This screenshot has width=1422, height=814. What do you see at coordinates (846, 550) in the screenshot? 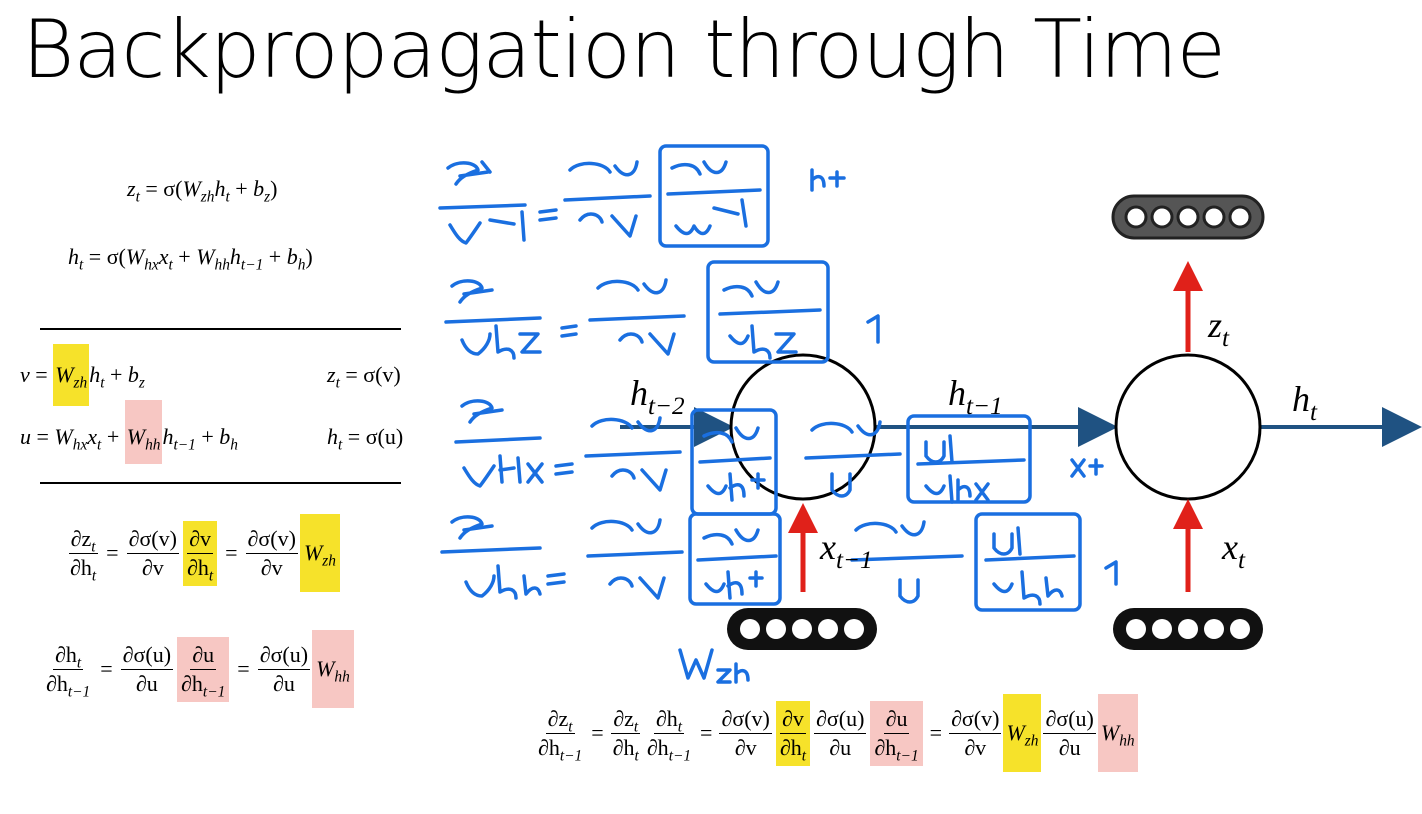
I see `label-x-t-minus-1: xt−1` at bounding box center [846, 550].